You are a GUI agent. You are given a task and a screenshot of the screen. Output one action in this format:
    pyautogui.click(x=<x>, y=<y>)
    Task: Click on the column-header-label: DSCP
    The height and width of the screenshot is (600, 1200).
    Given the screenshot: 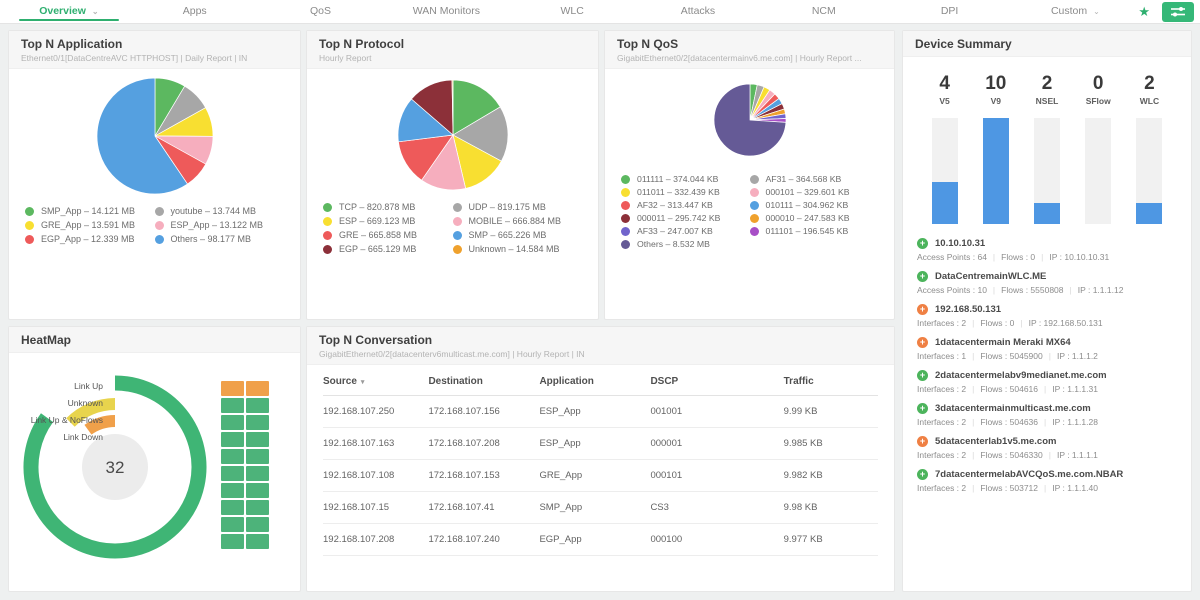 What is the action you would take?
    pyautogui.click(x=664, y=381)
    